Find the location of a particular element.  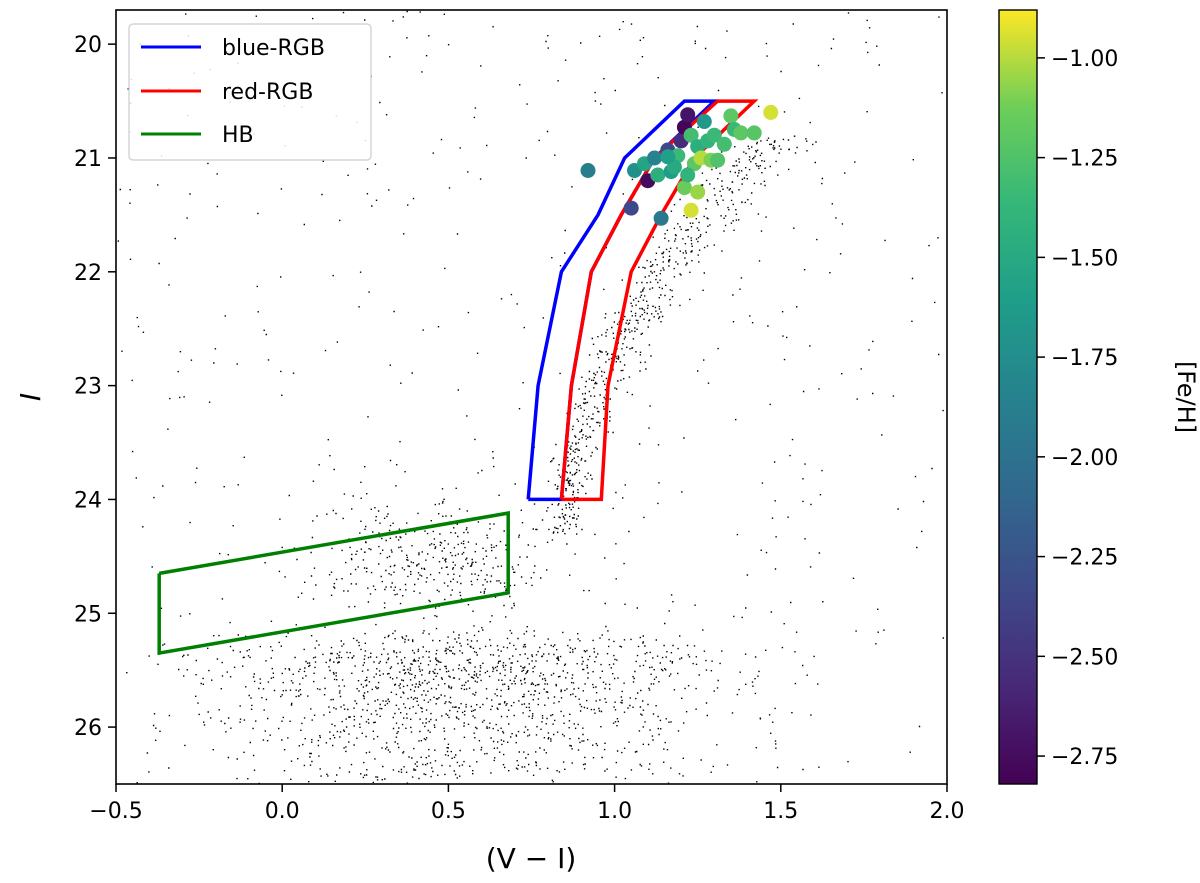

x-axis-label: (V − I) is located at coordinates (531, 858).